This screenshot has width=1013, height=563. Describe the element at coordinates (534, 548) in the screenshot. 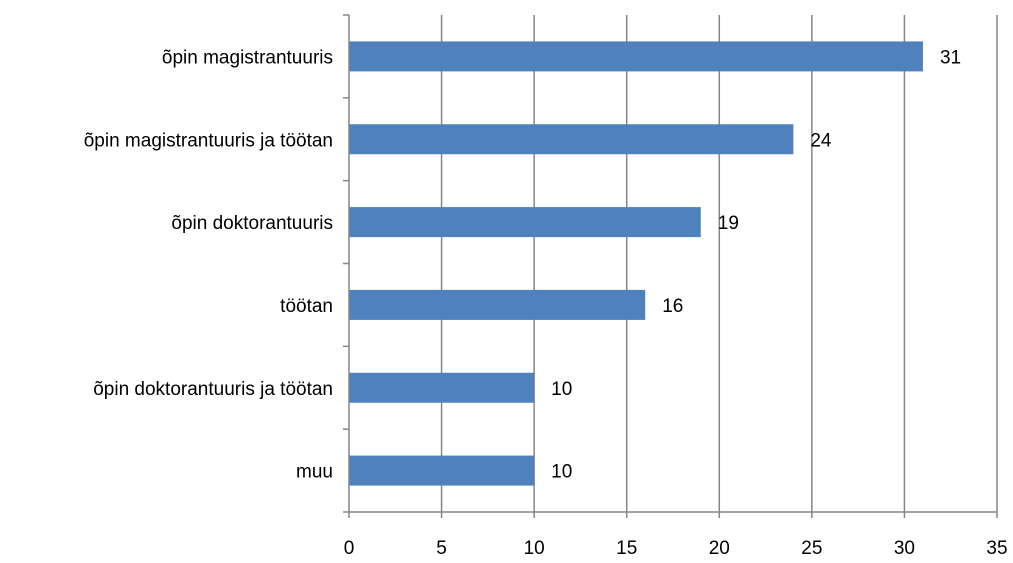

I see `x-tick-label: 10` at that location.